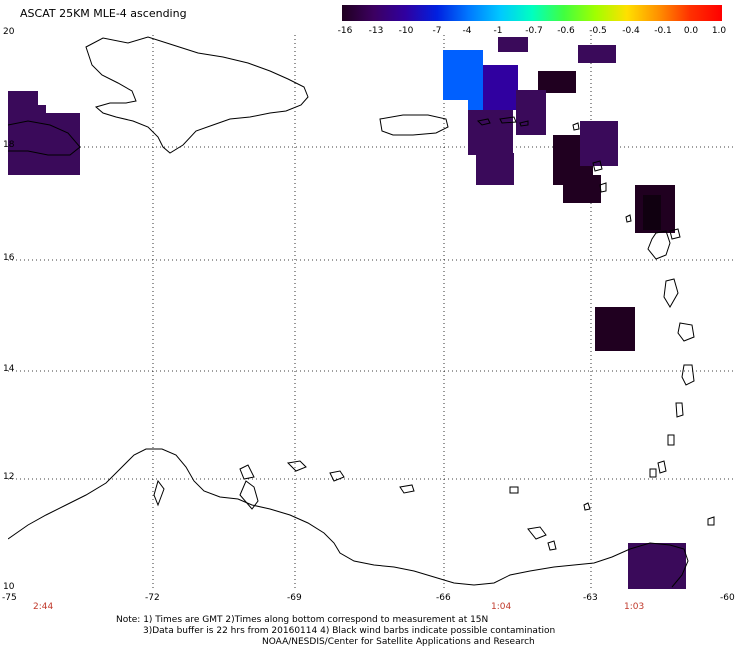 The image size is (740, 650). I want to click on colorbar-label: -0.7, so click(534, 31).